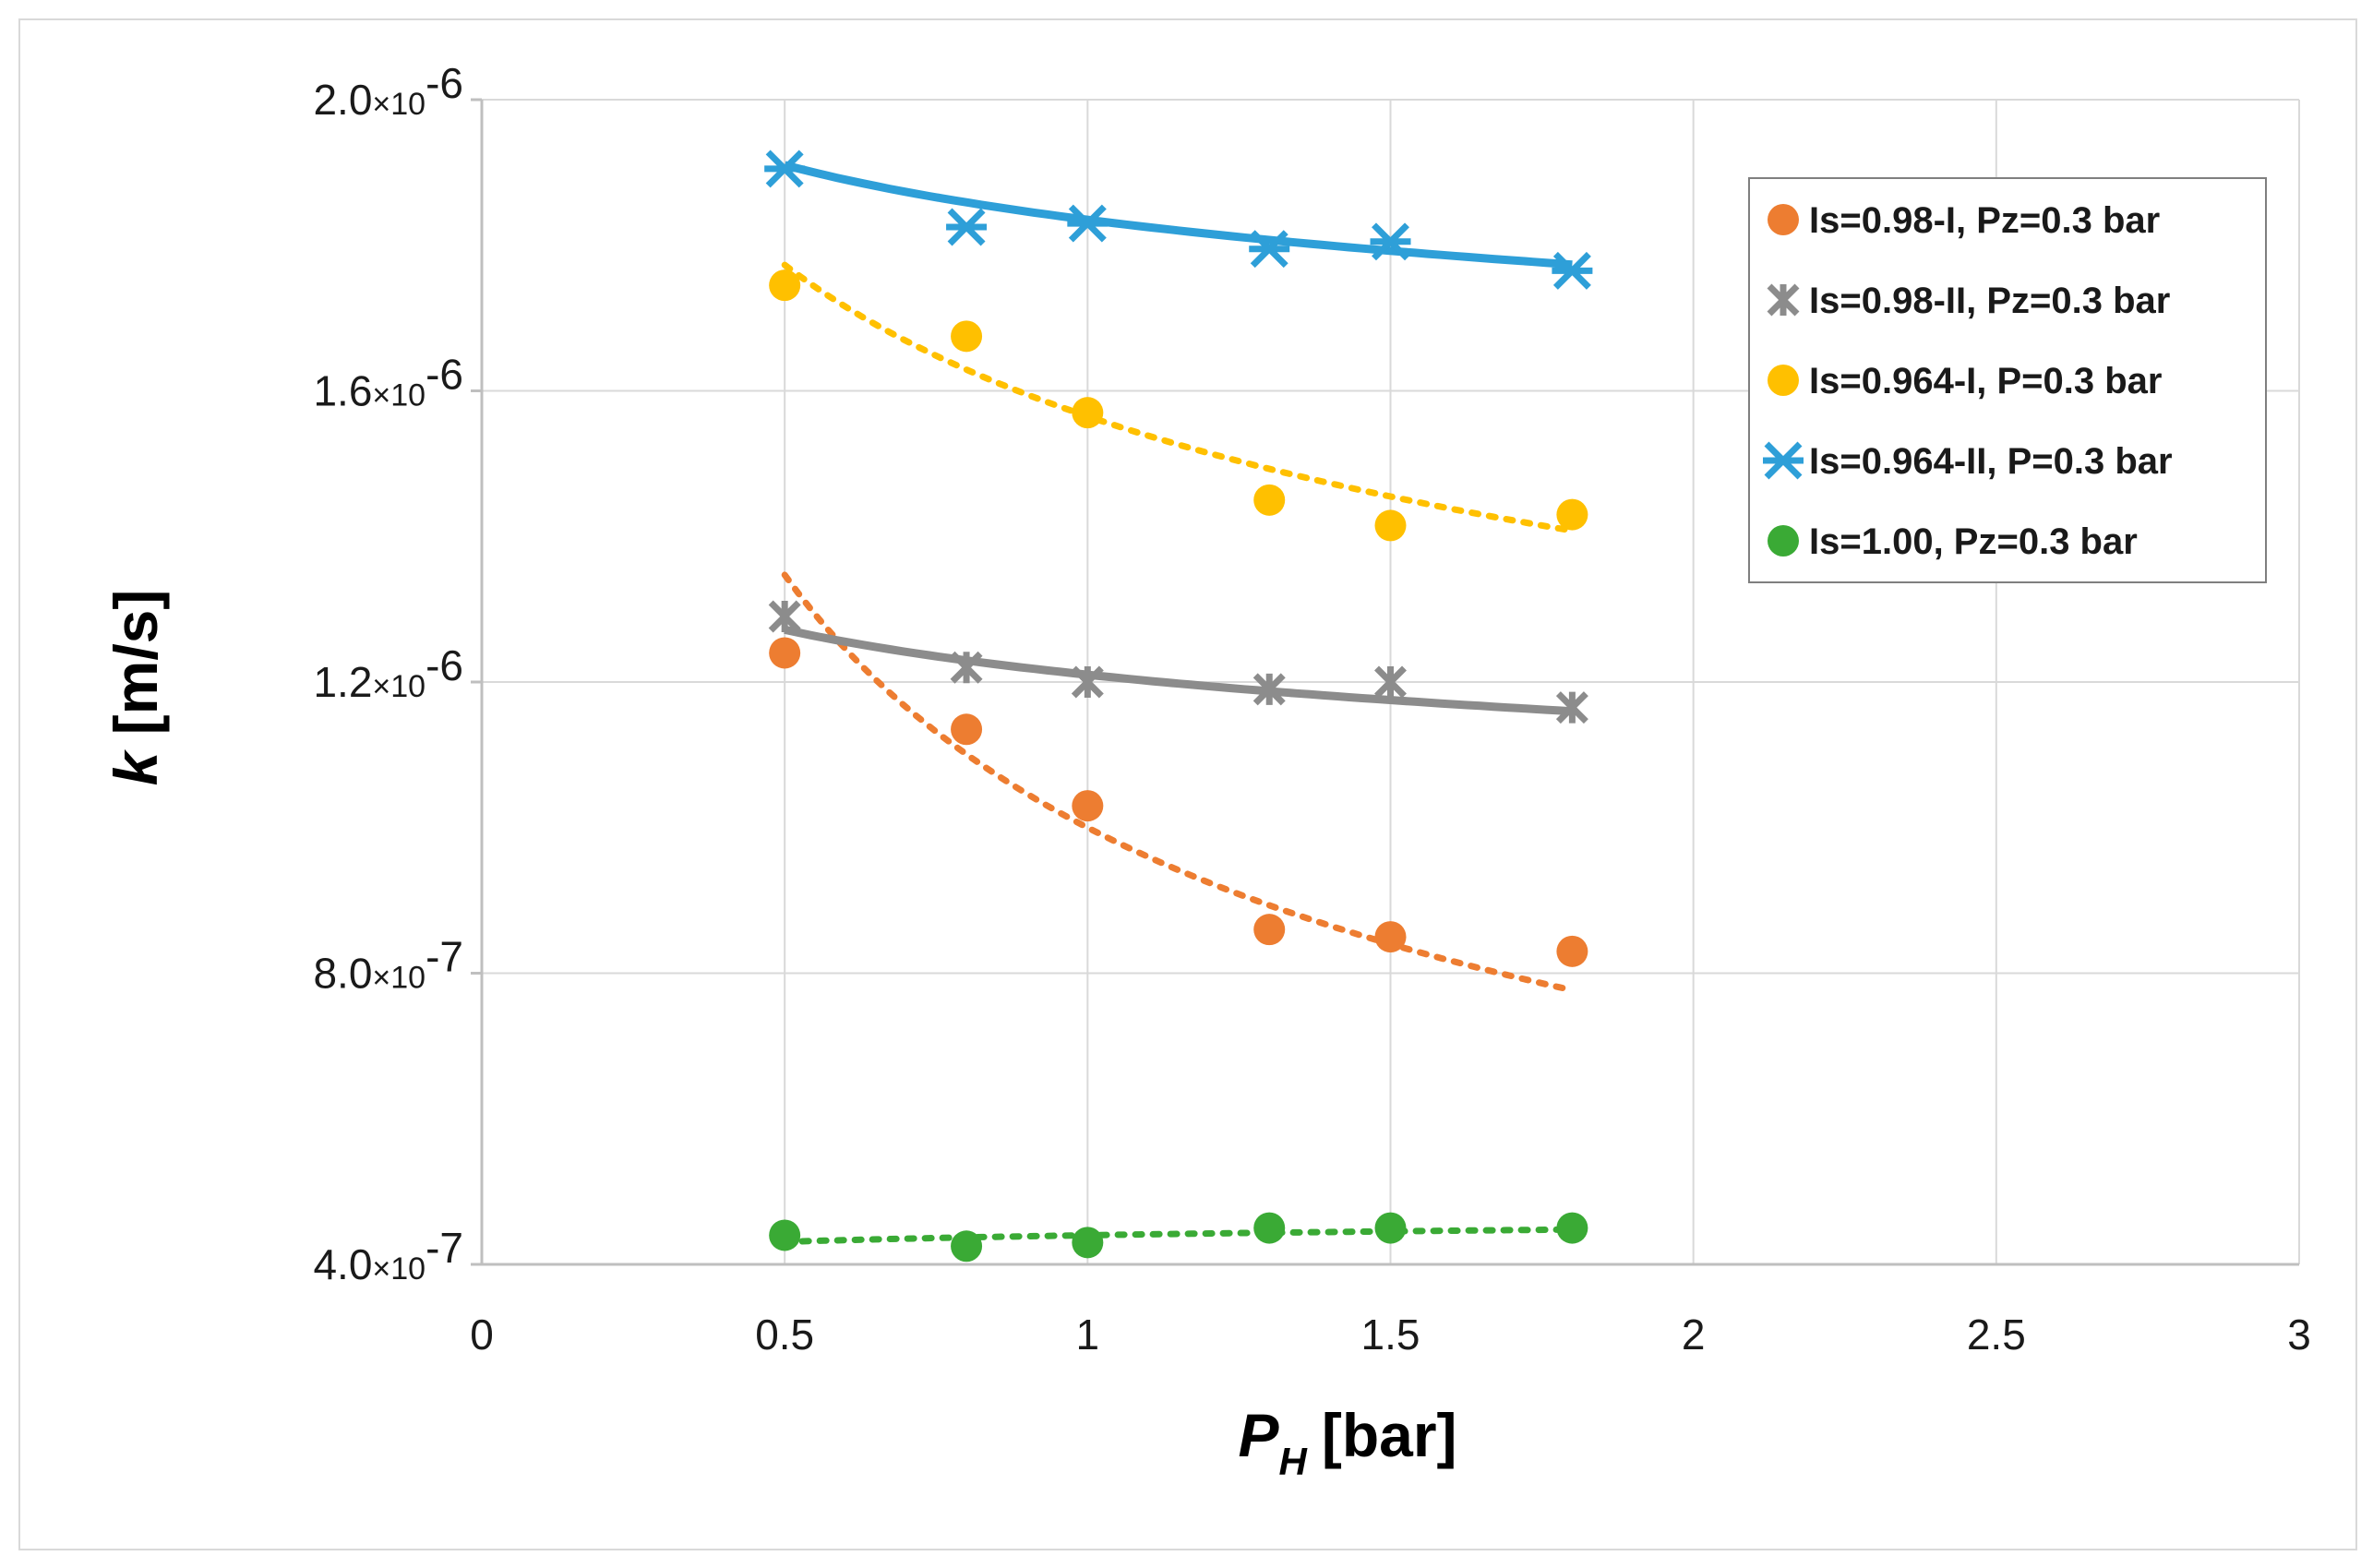 This screenshot has width=2373, height=1568. I want to click on y-tick-label: 1.2×10⁻⁶, so click(388, 673).